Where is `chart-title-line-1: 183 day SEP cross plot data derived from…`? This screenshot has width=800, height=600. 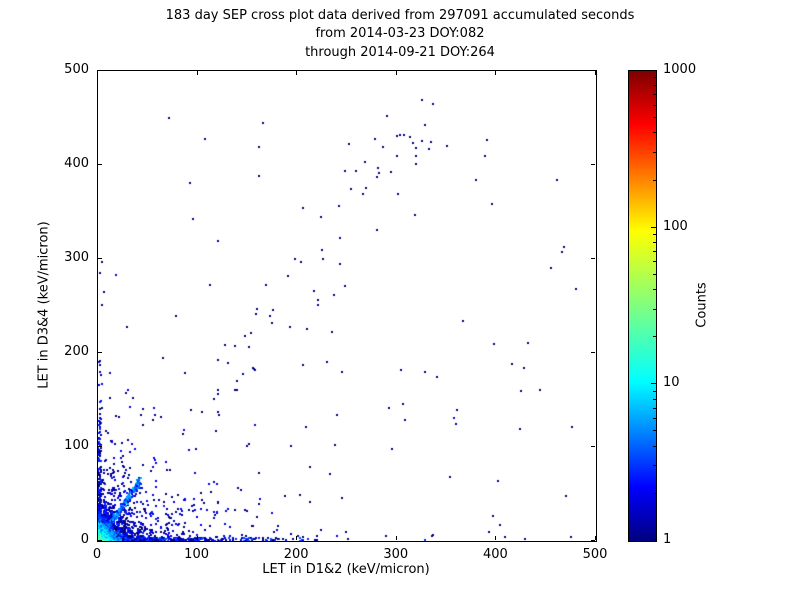
chart-title-line-1: 183 day SEP cross plot data derived from… is located at coordinates (400, 15).